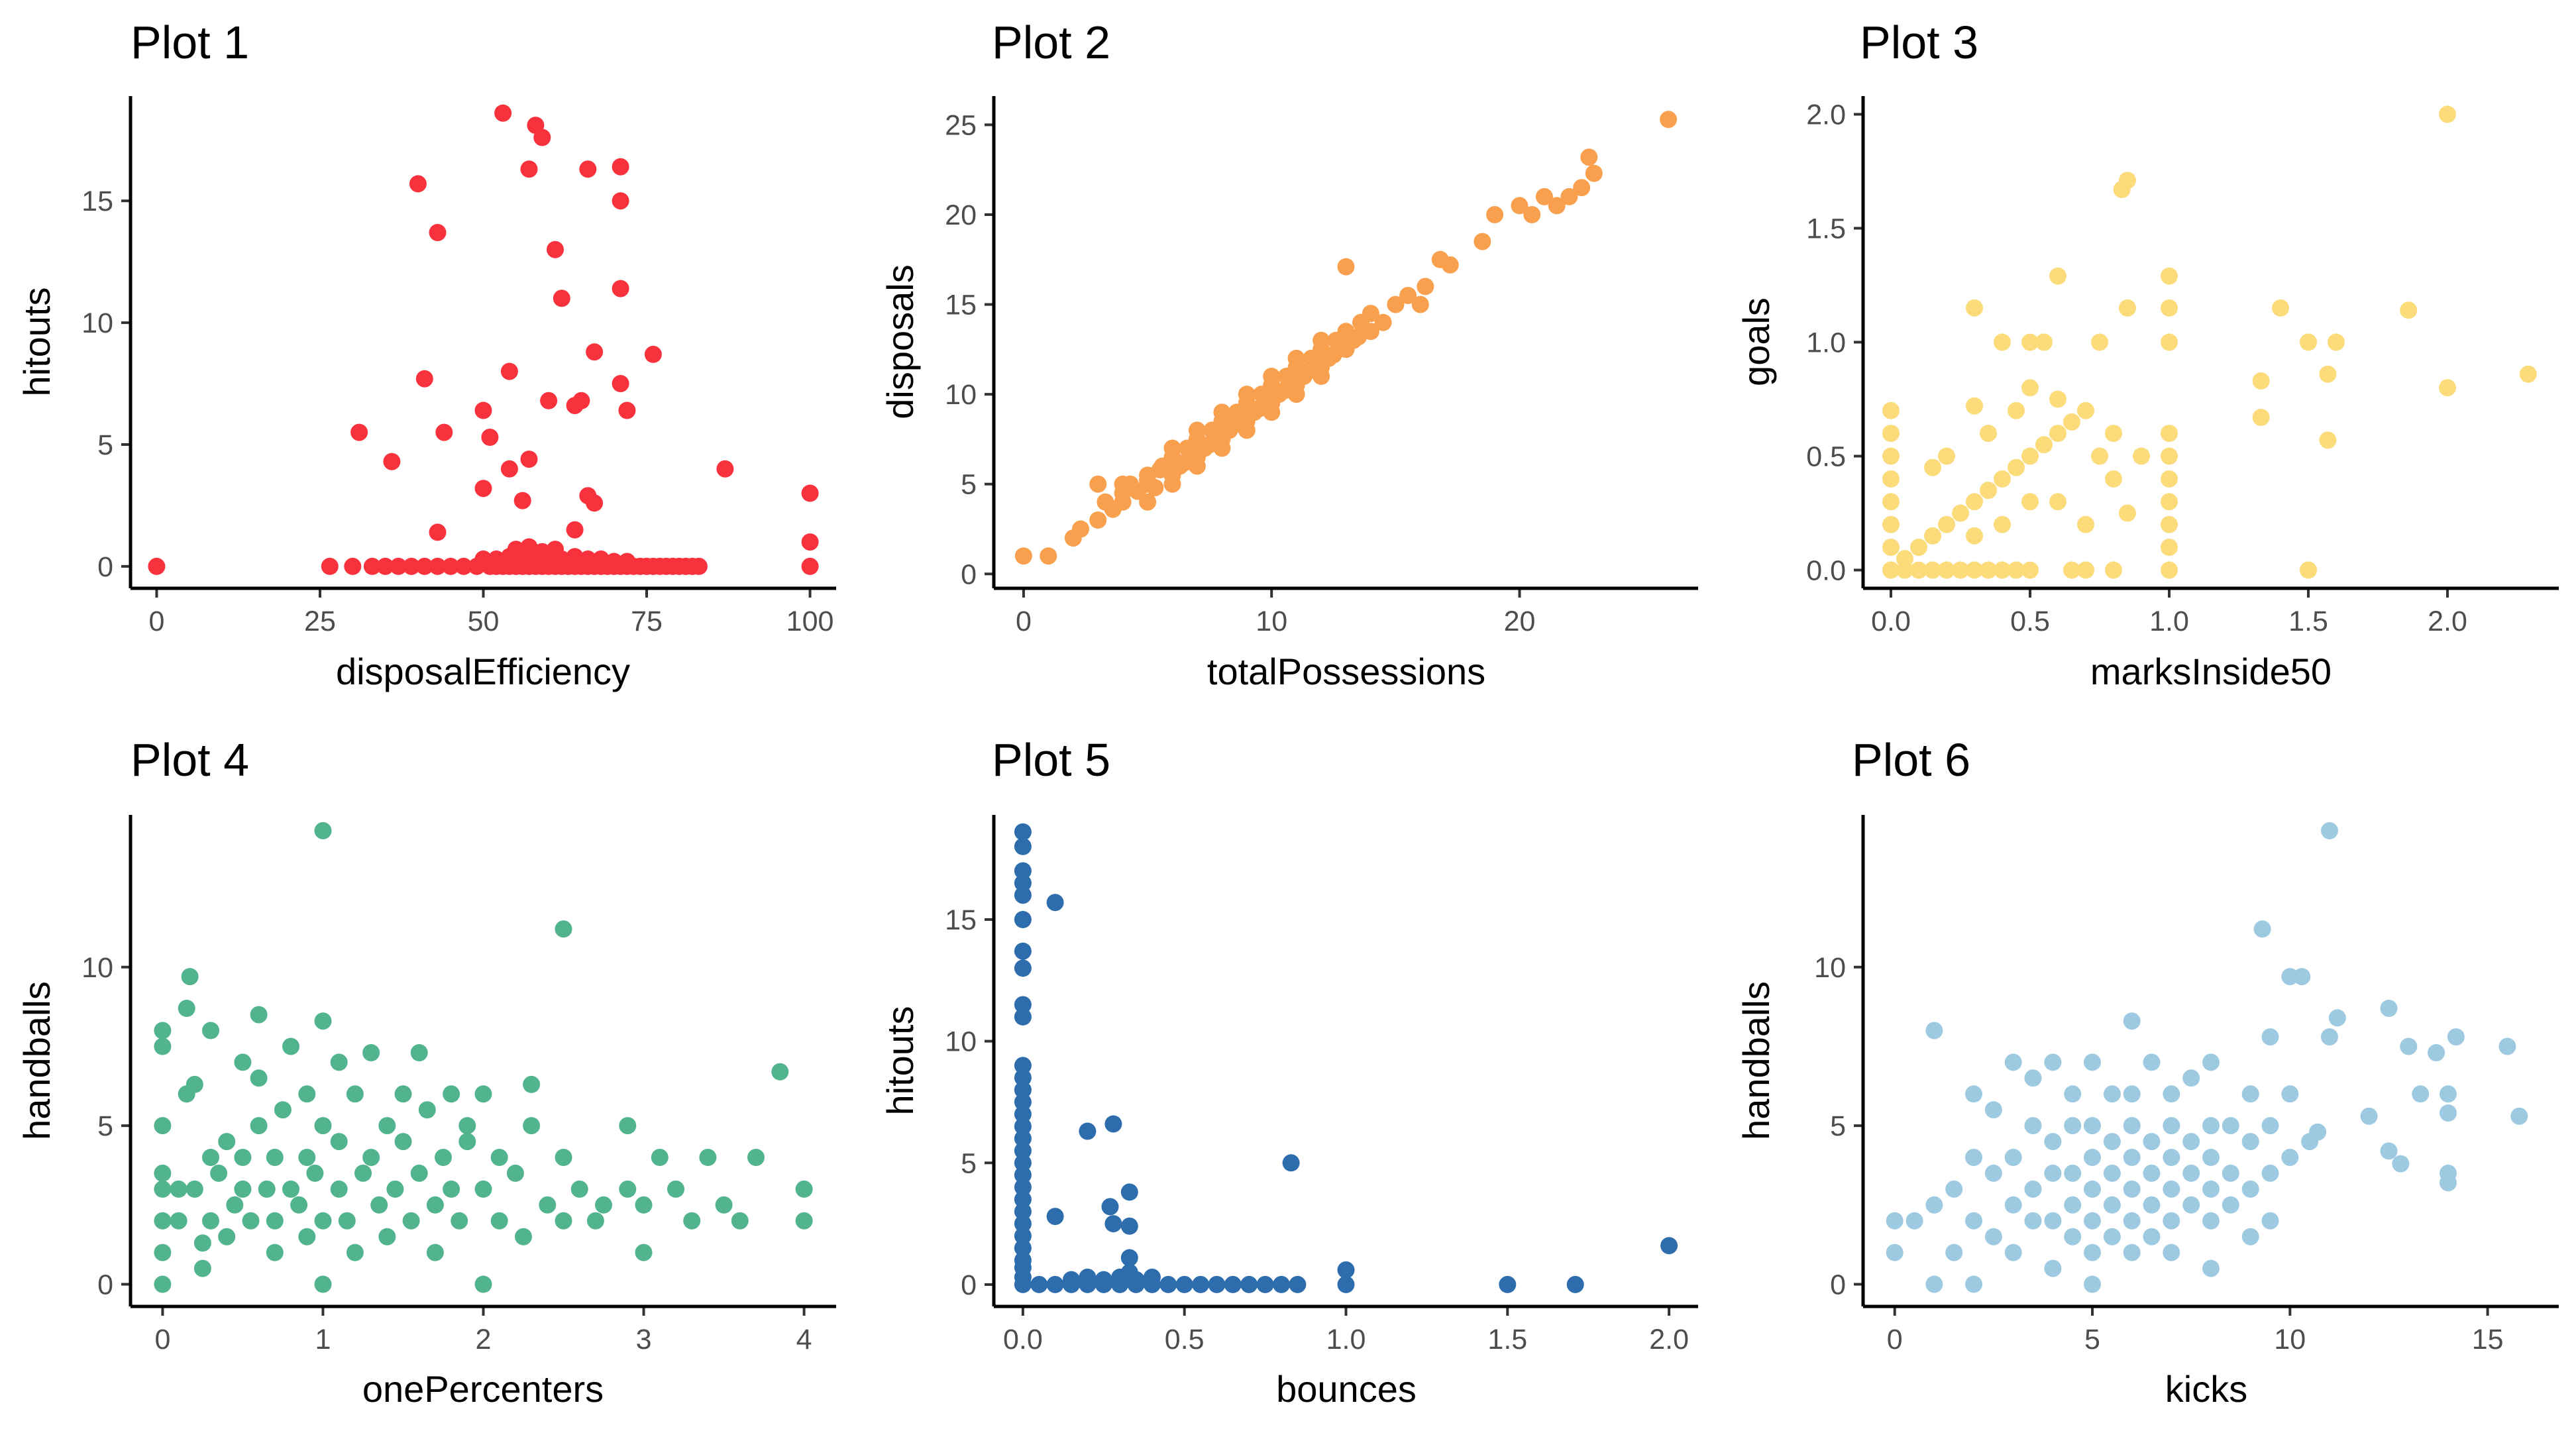  What do you see at coordinates (1051, 760) in the screenshot?
I see `plot-title: Plot 5` at bounding box center [1051, 760].